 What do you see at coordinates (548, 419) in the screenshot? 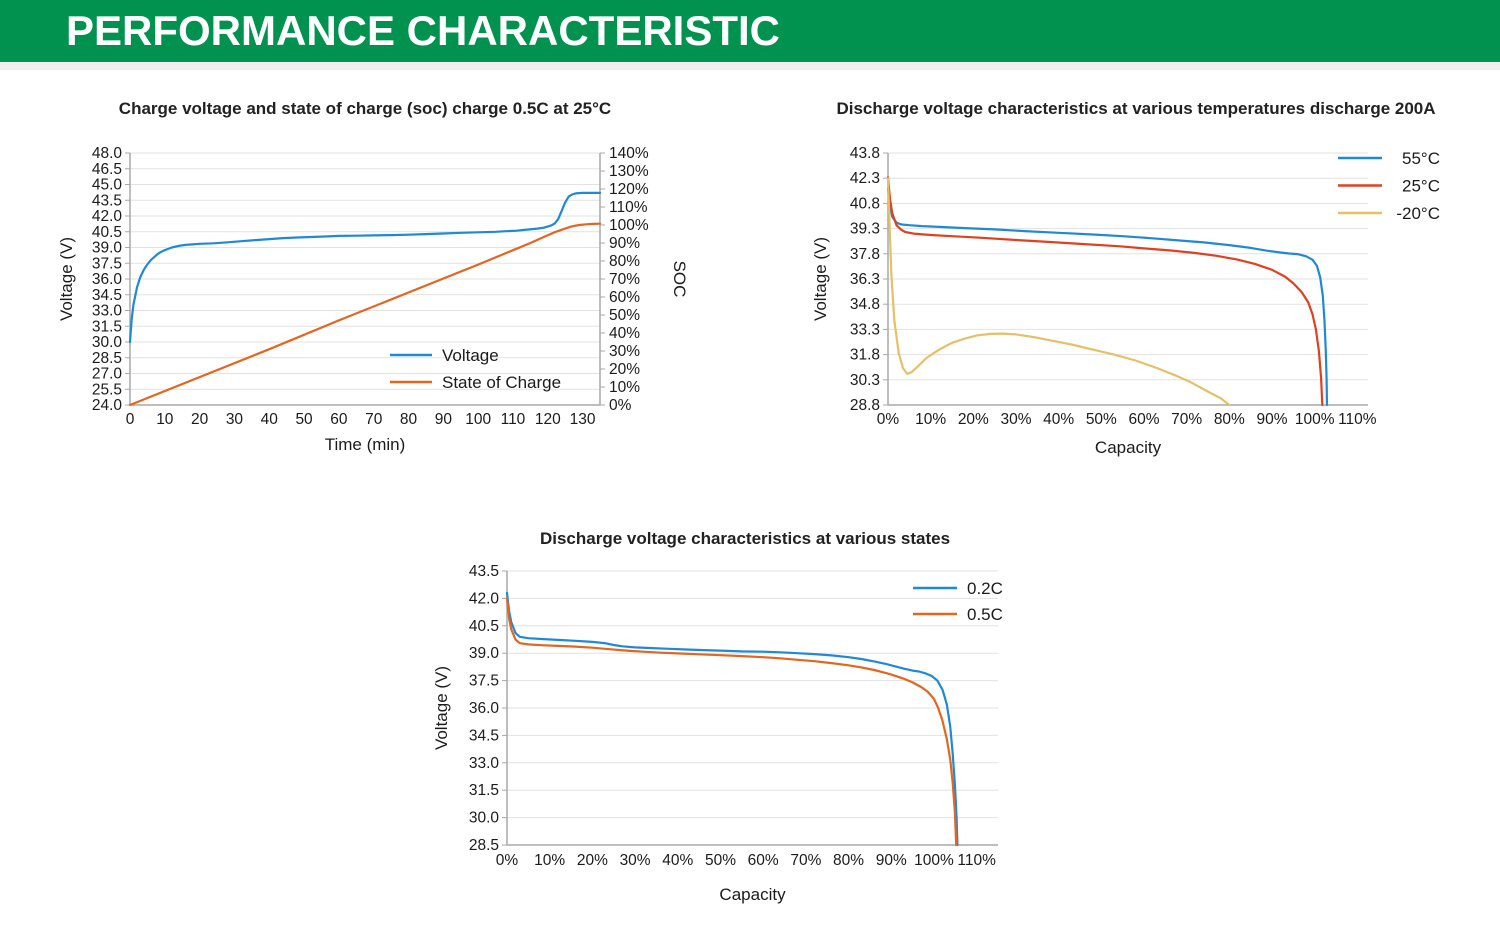
I see `svg-text: 120` at bounding box center [548, 419].